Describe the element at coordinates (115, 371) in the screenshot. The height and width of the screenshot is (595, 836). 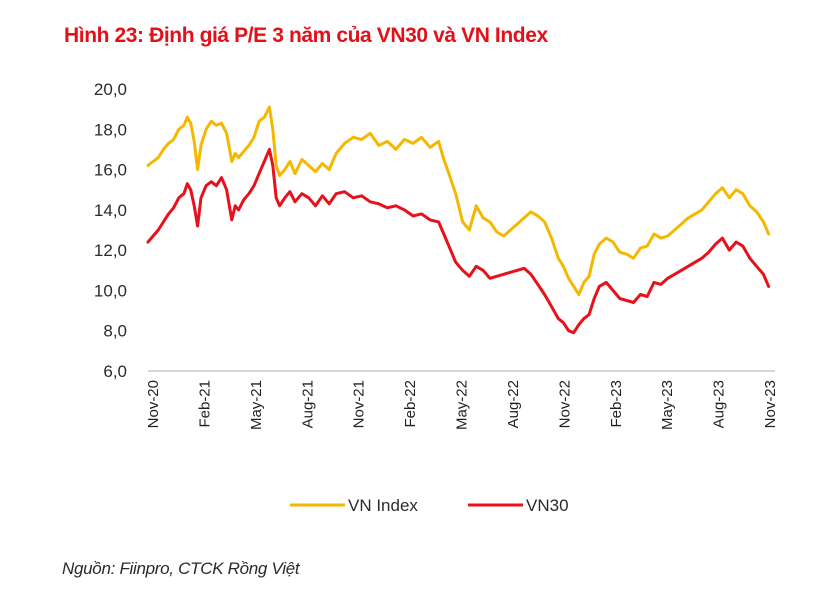
I see `y-tick-label: 6,0` at that location.